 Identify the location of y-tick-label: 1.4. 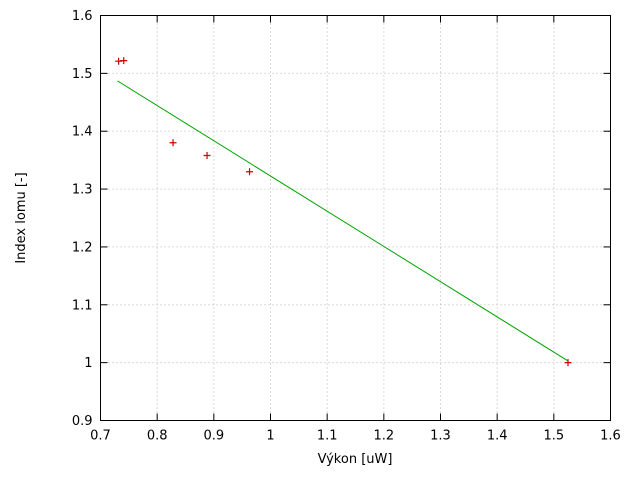
(82, 132).